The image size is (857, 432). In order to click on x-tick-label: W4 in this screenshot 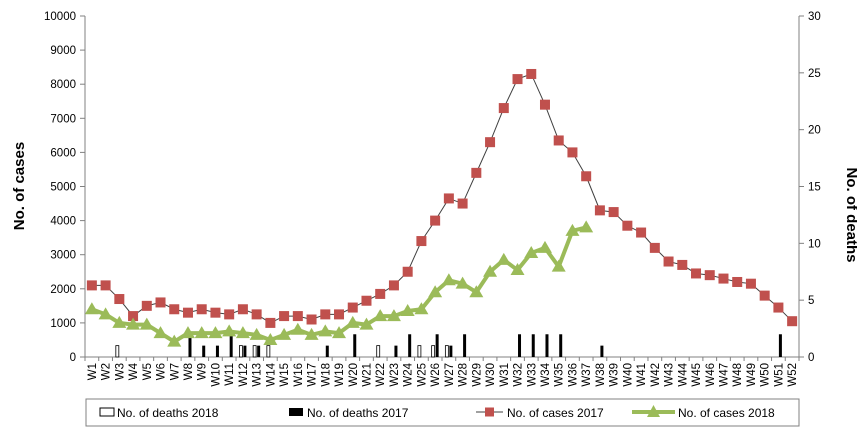, I will do `click(134, 371)`.